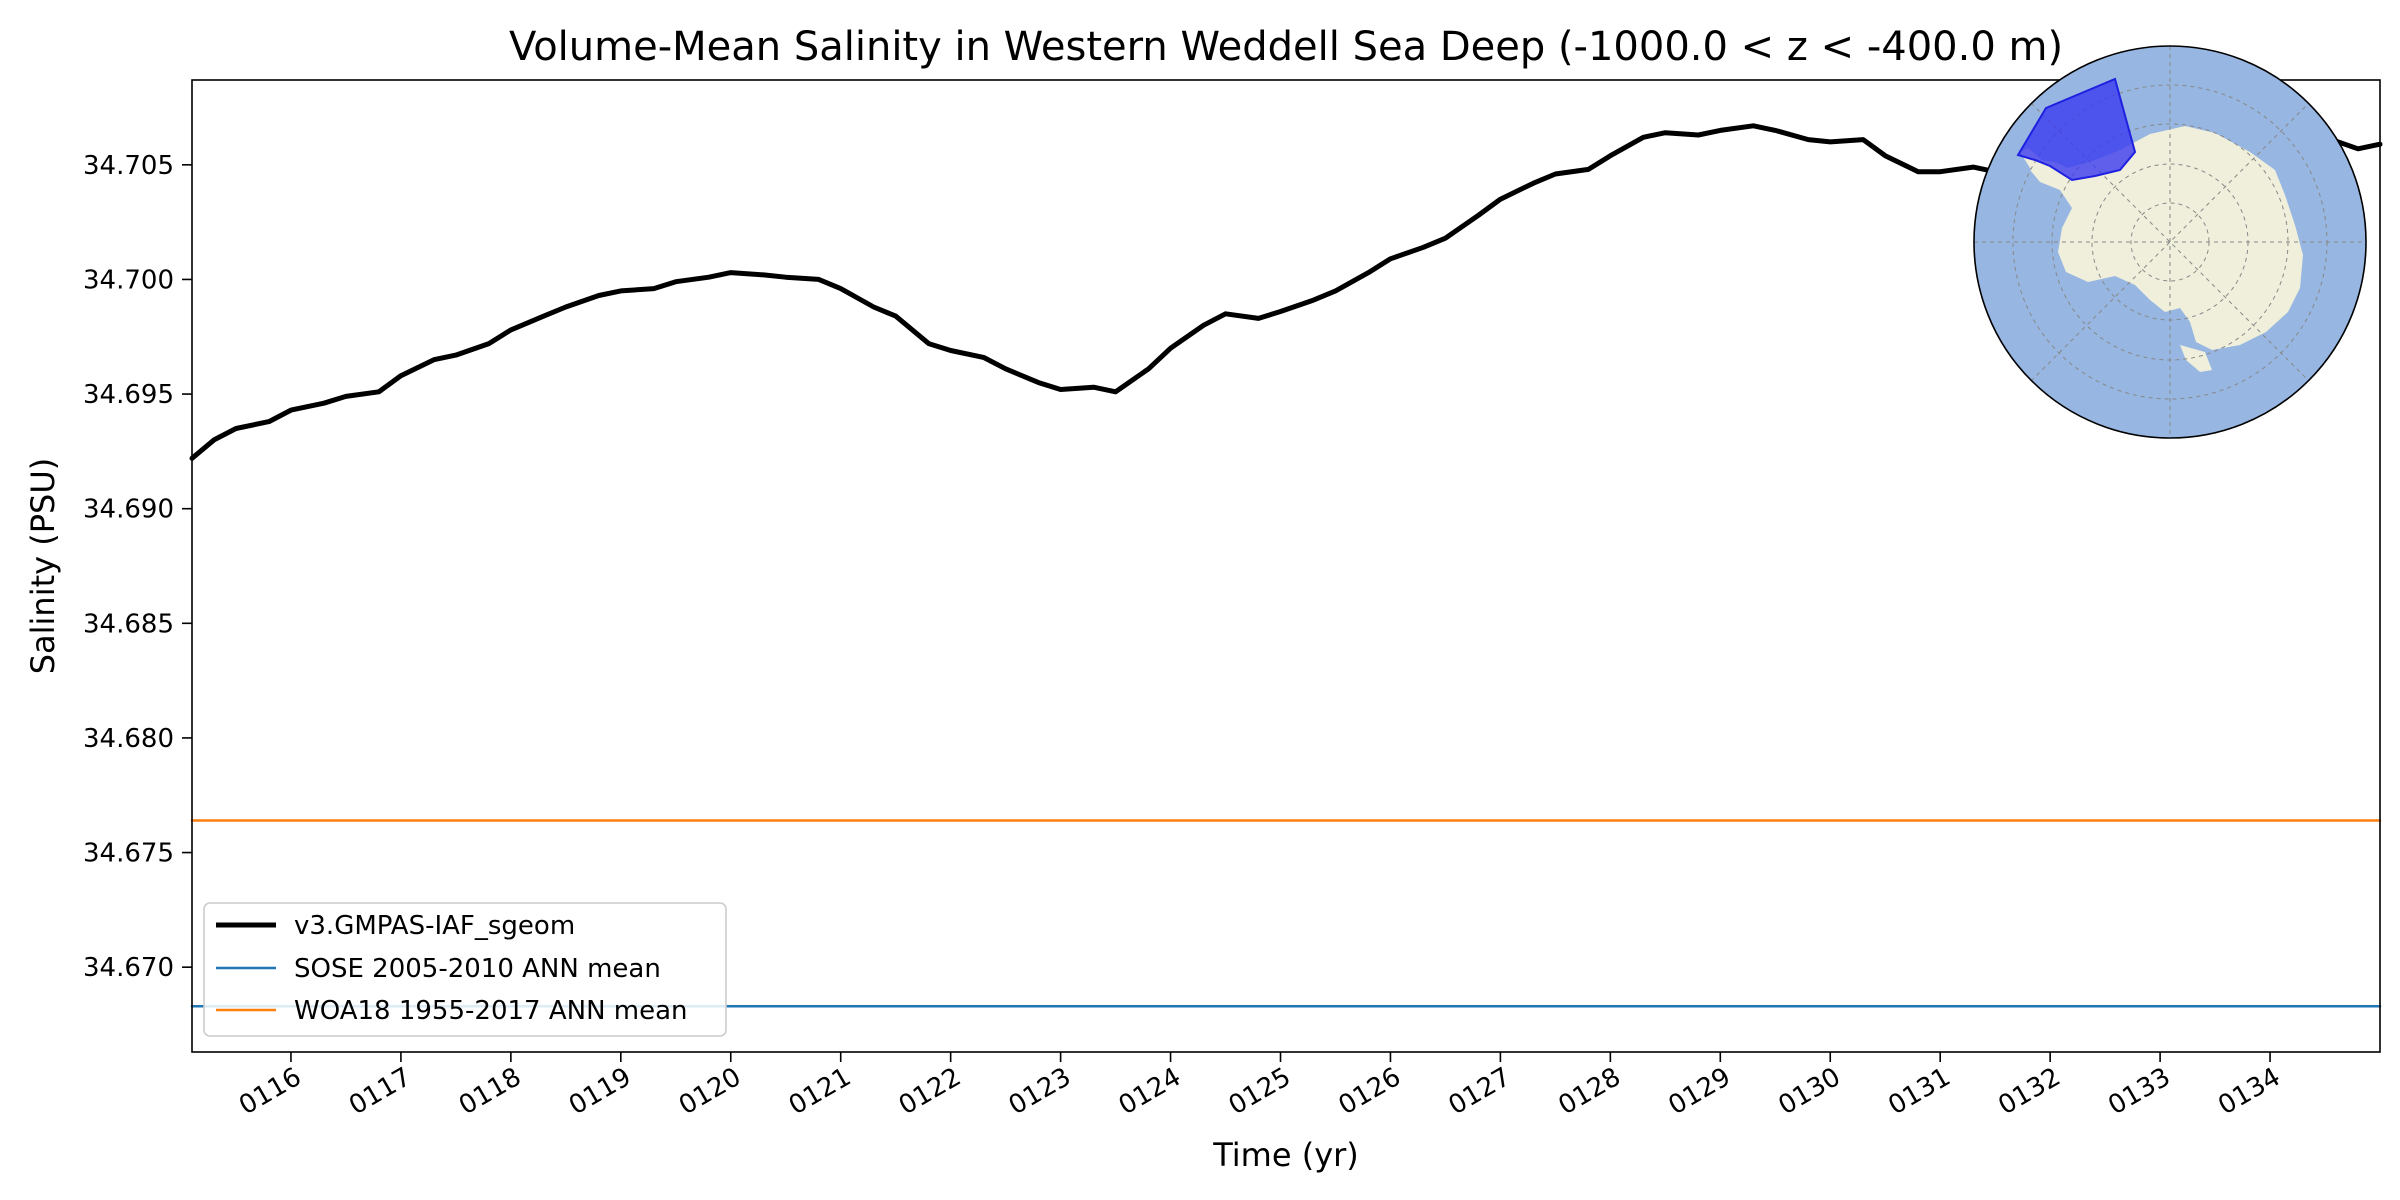 The image size is (2400, 1200). I want to click on y-tick-label: 34.685, so click(128, 624).